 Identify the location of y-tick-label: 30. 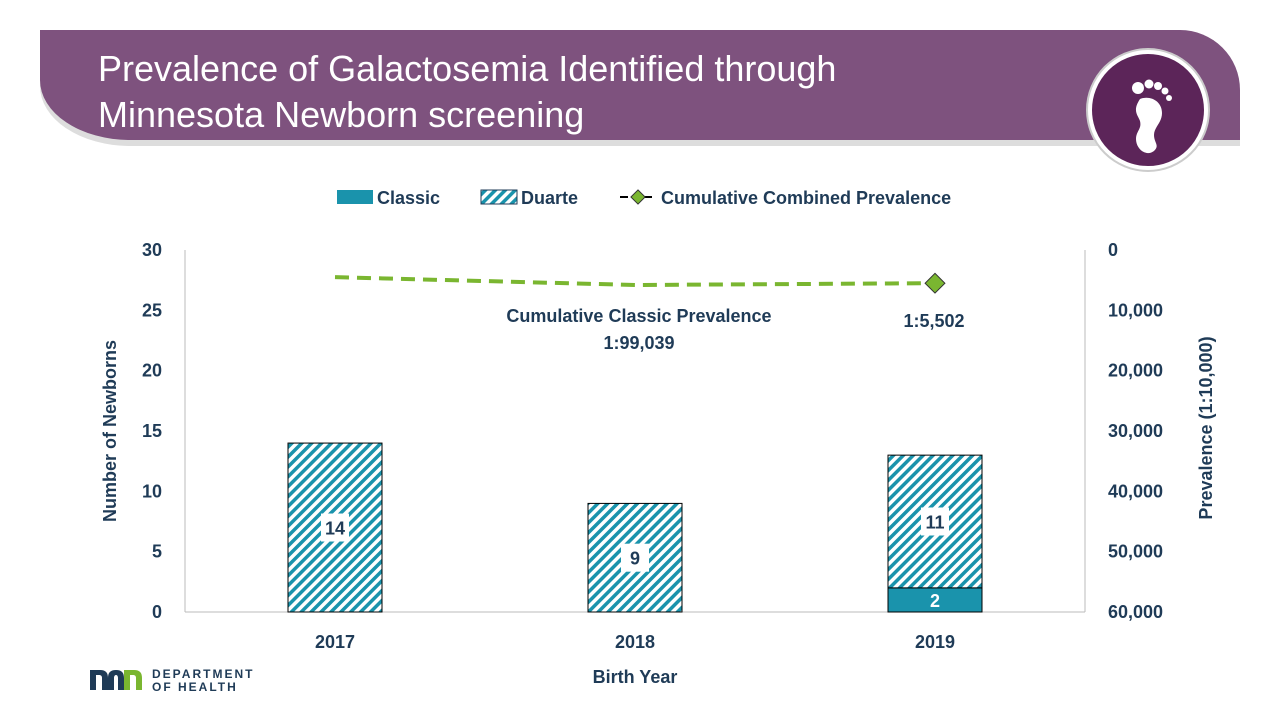
(152, 250).